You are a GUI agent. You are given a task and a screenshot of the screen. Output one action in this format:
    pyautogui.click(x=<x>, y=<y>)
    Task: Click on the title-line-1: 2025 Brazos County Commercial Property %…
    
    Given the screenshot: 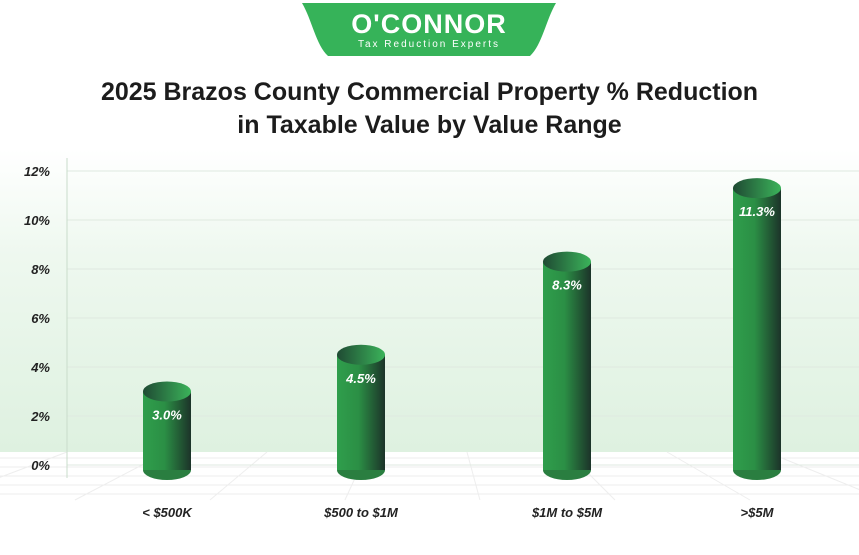 What is the action you would take?
    pyautogui.click(x=429, y=92)
    